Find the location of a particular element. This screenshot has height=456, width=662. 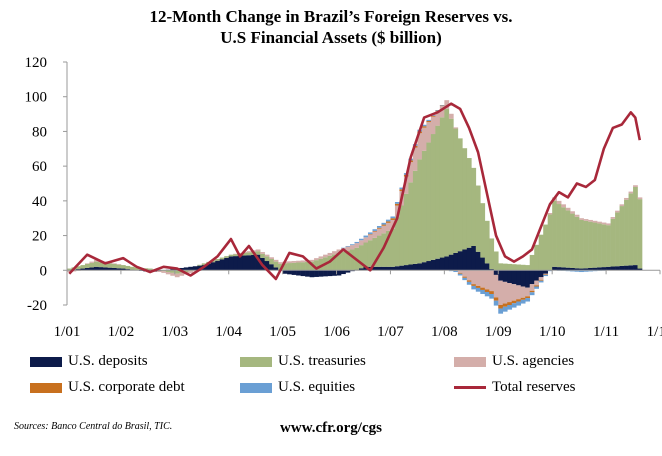

x-tick-label: 1/10 is located at coordinates (552, 332).